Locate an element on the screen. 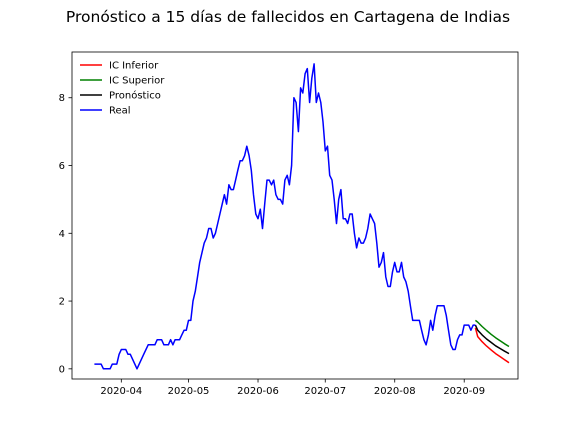 This screenshot has height=432, width=576. x-tick-label: 2020-05 is located at coordinates (189, 391).